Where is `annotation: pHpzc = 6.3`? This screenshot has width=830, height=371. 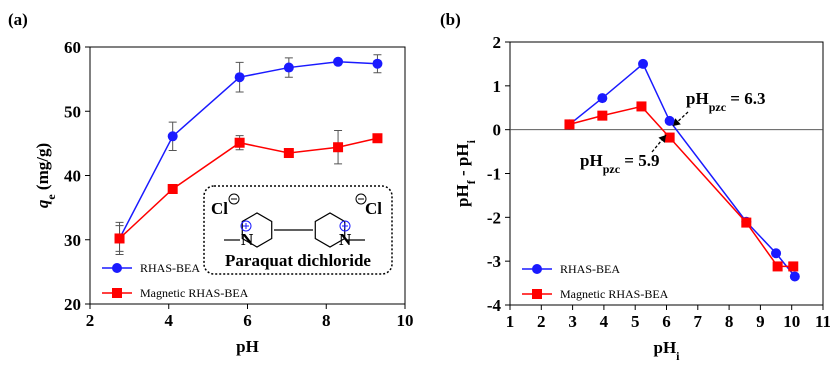 annotation: pHpzc = 6.3 is located at coordinates (725, 101).